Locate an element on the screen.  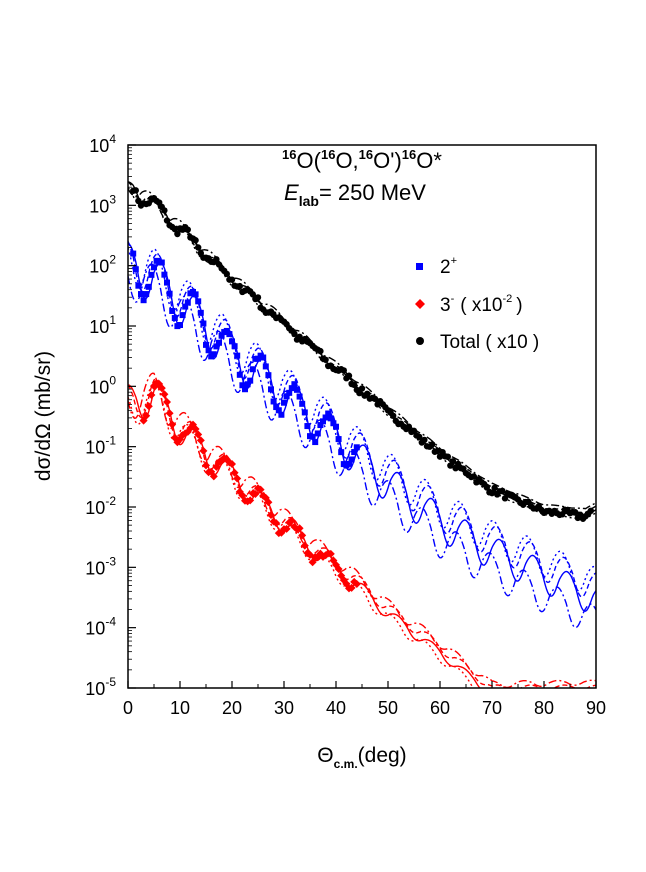
legend: 2+ 3-( x10-2) Total ( x10 ) is located at coordinates (477, 304).